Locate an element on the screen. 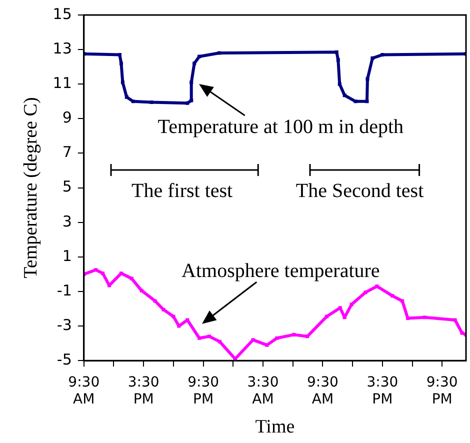 The width and height of the screenshot is (470, 443). y-tick-label: 3 is located at coordinates (67, 221).